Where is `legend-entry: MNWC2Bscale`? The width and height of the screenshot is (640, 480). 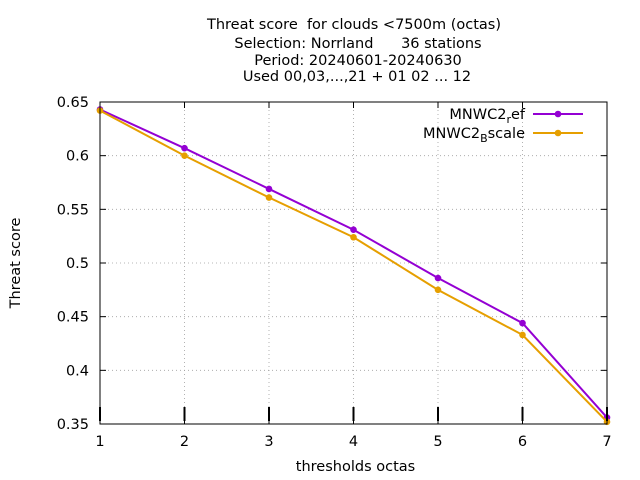
legend-entry: MNWC2Bscale is located at coordinates (503, 135).